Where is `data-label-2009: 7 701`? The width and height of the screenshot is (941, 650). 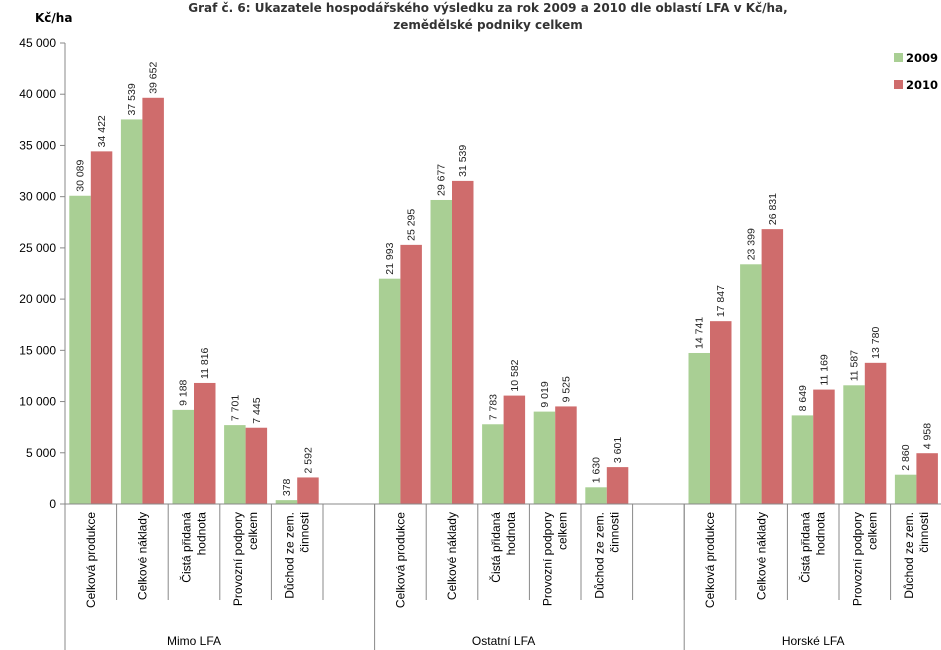 data-label-2009: 7 701 is located at coordinates (235, 408).